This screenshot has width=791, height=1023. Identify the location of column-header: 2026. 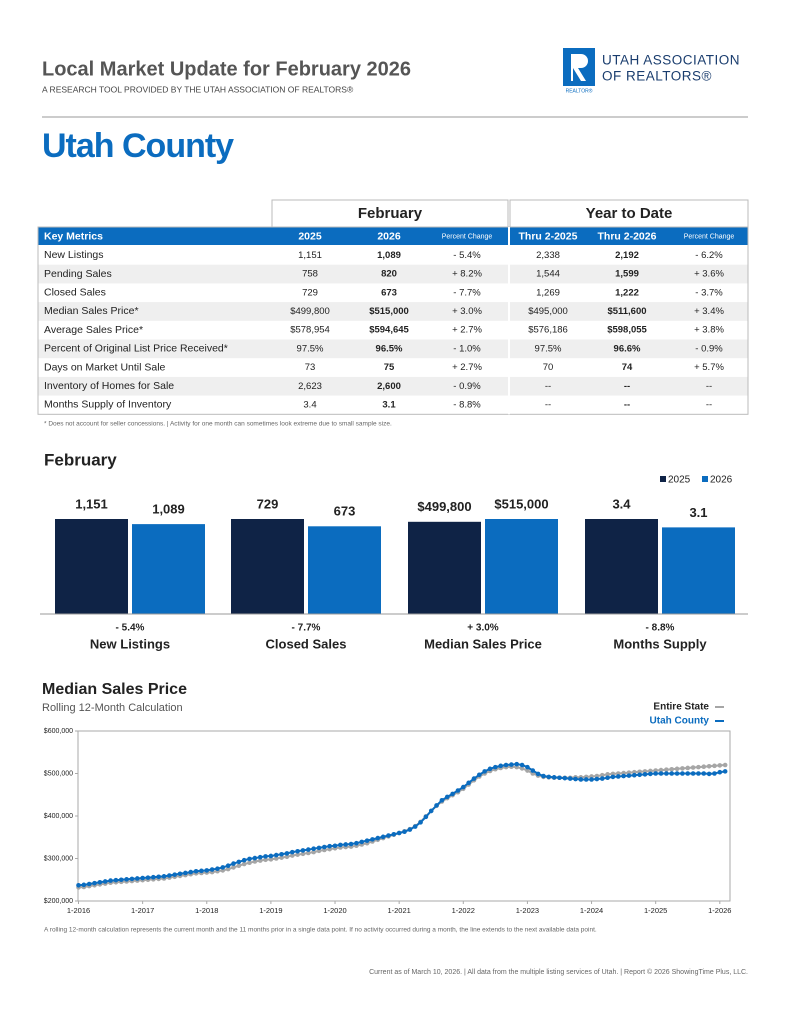
(389, 236).